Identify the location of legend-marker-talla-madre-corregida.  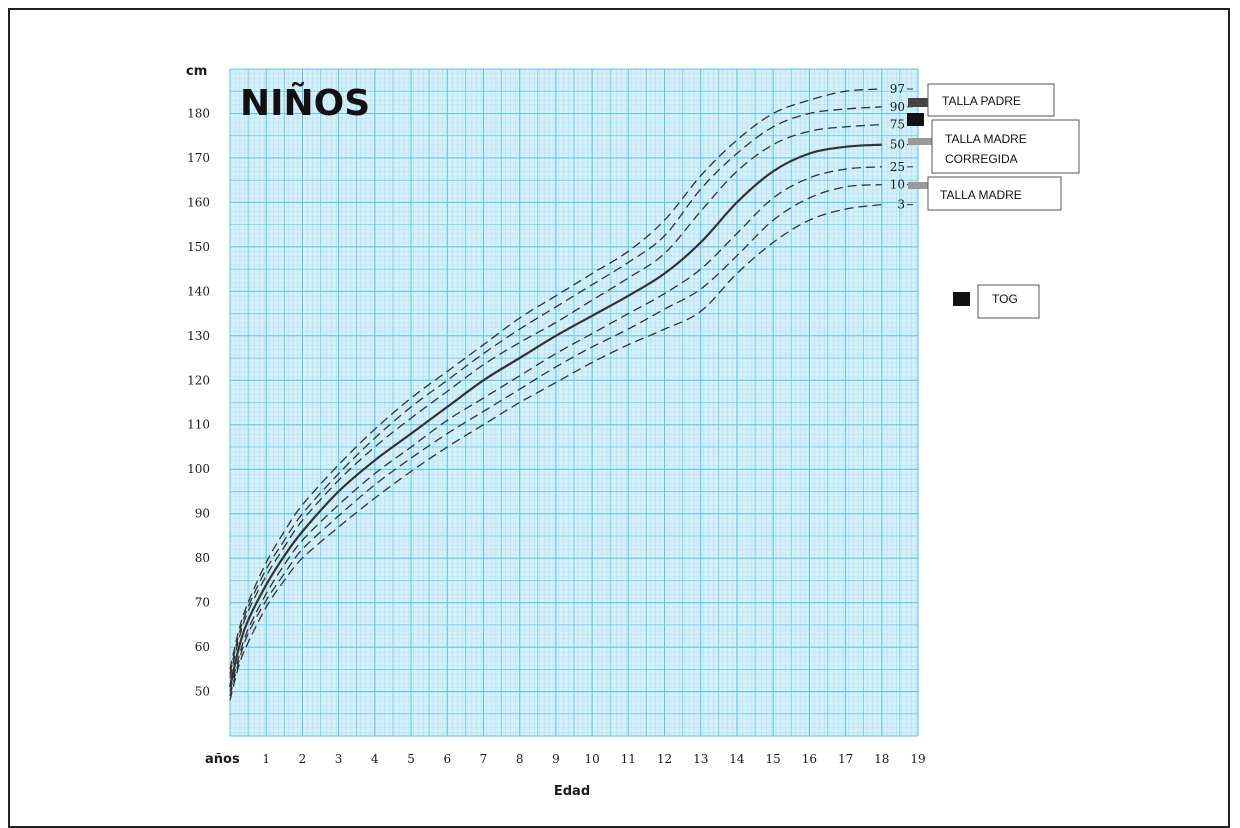
(923, 141).